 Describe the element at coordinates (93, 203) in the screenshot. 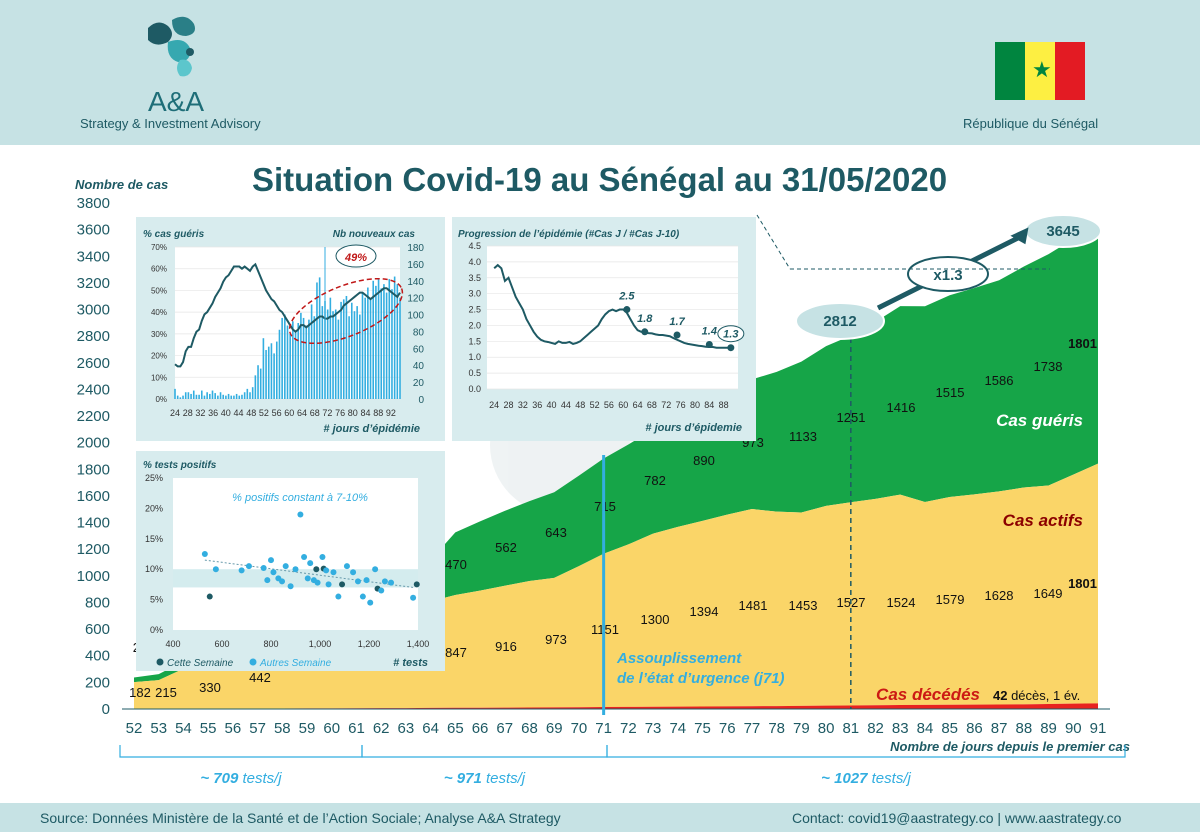

I see `y-tick-label: 3800` at that location.